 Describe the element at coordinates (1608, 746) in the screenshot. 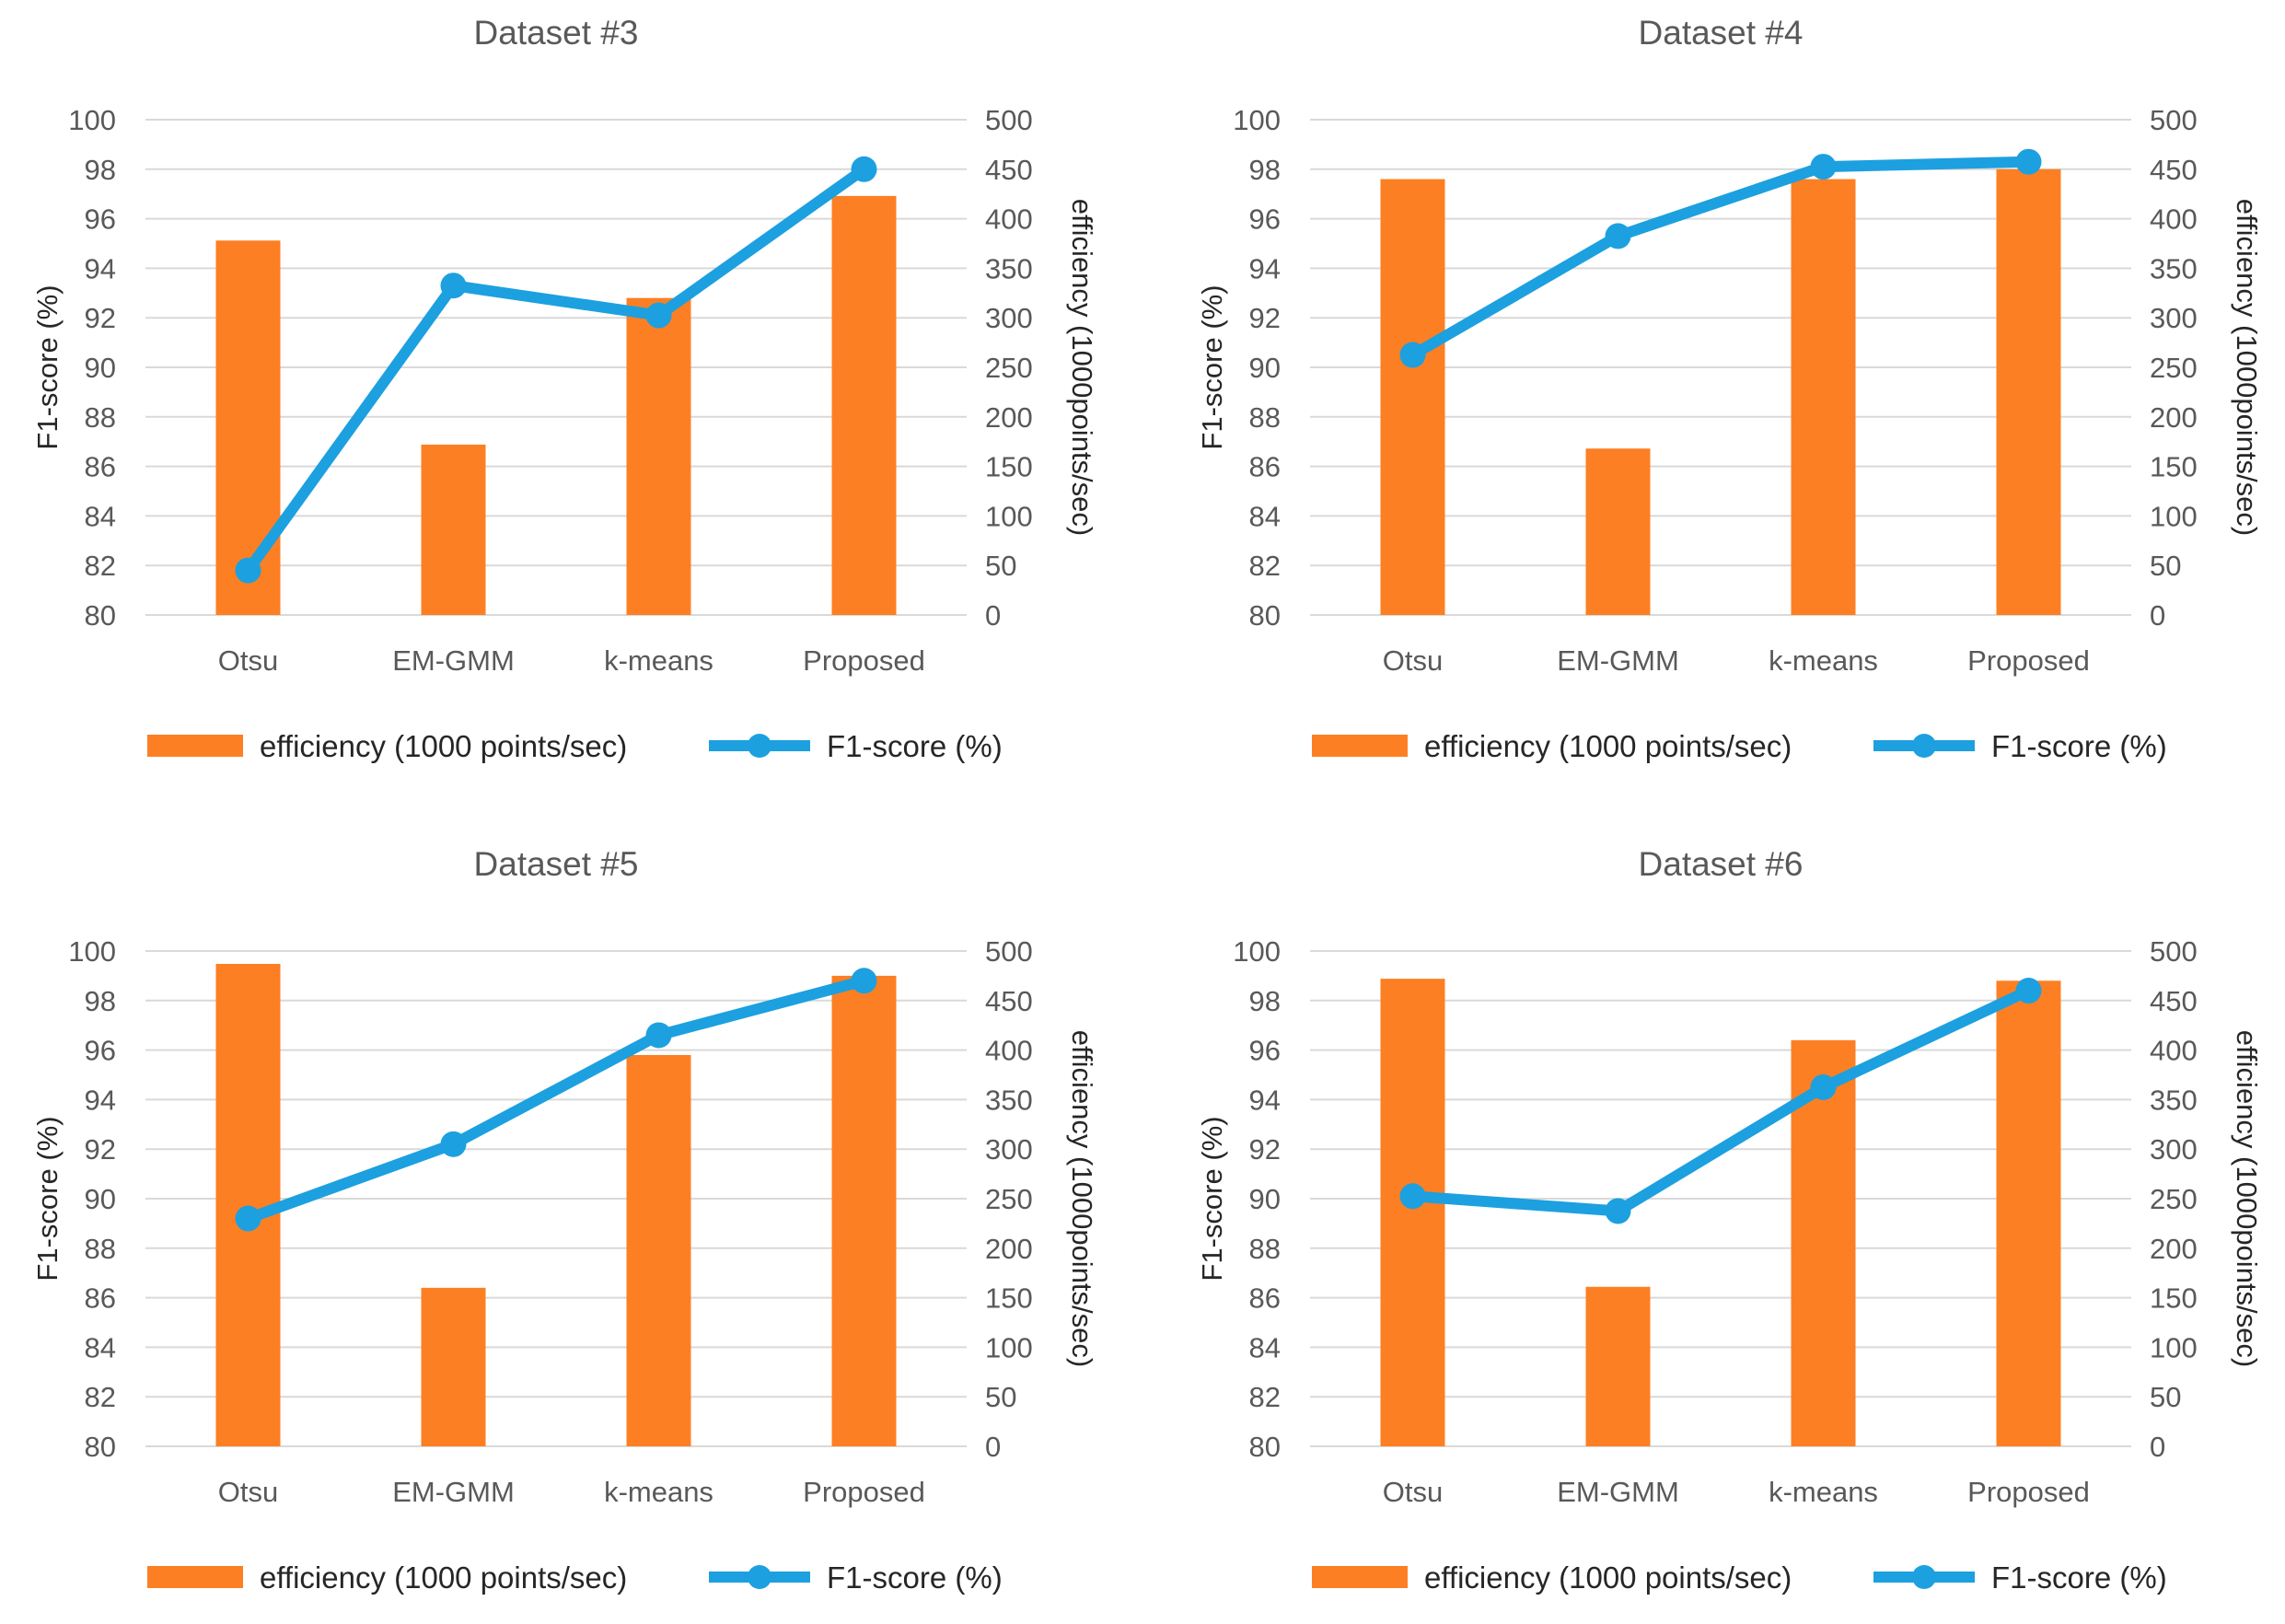

I see `legend-efficiency-label: efficiency (1000 points/sec)` at that location.